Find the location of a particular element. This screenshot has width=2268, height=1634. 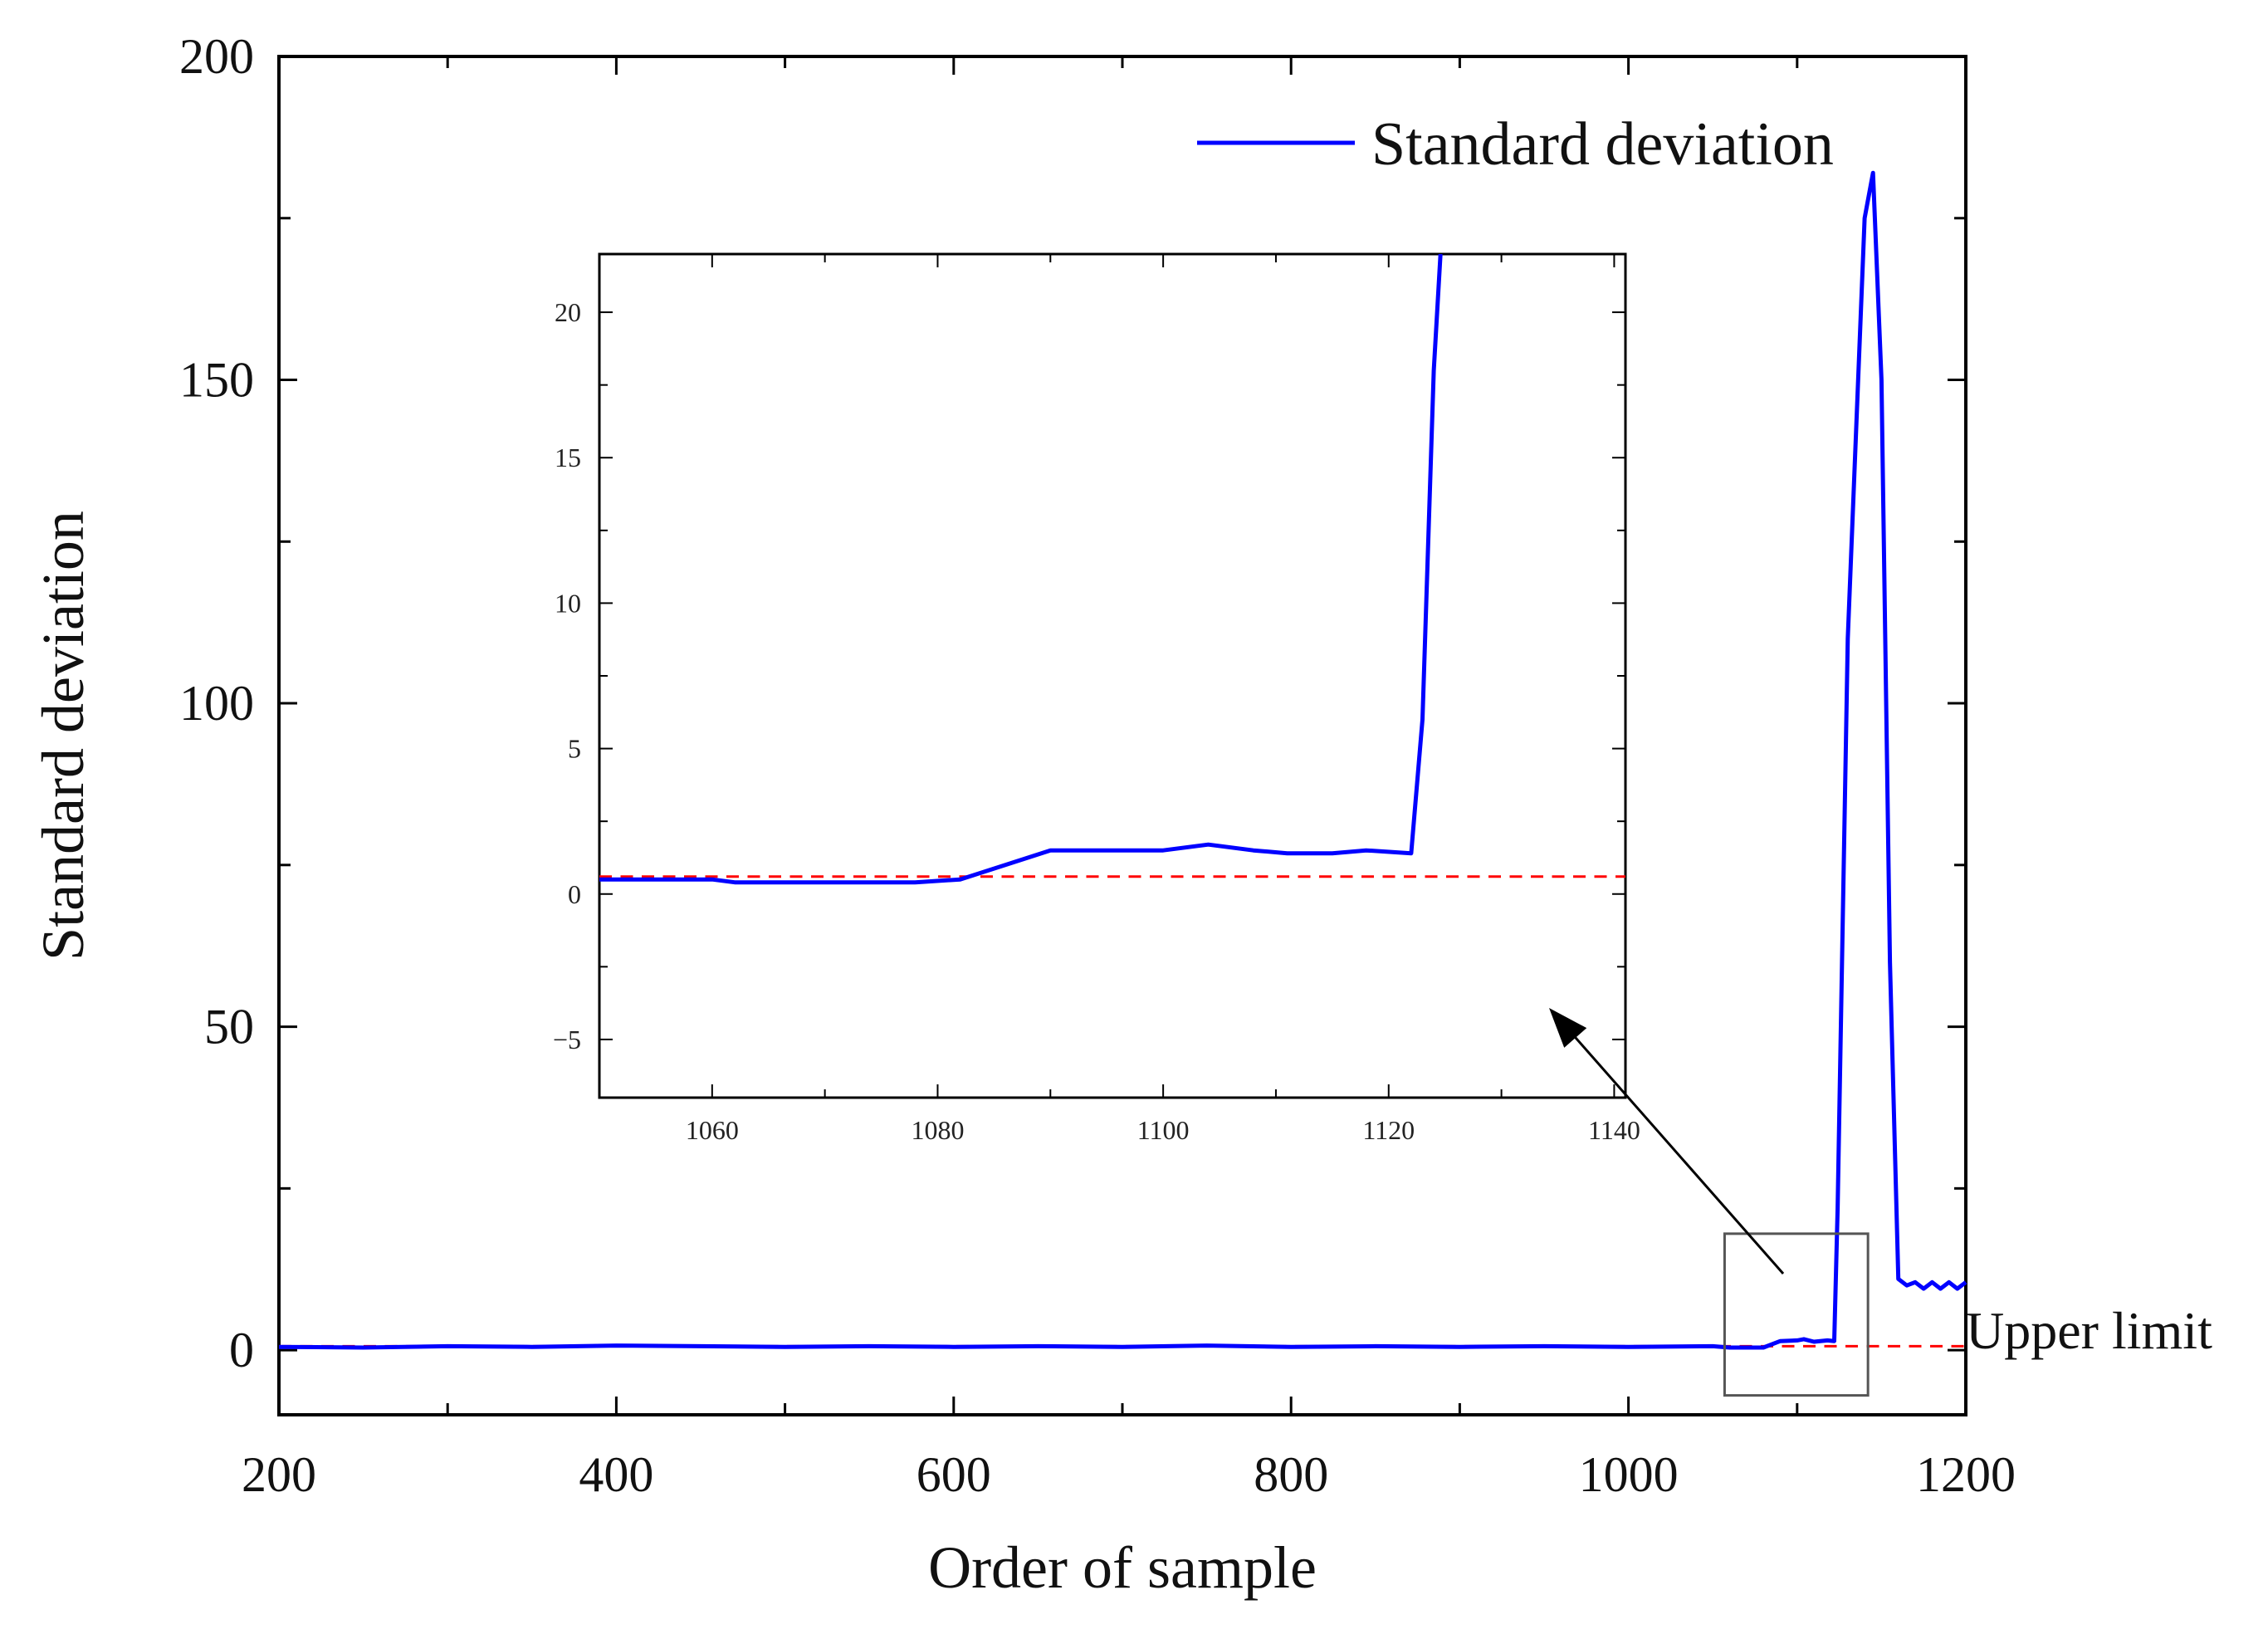

inset-std-dev-line is located at coordinates (1021, 569).